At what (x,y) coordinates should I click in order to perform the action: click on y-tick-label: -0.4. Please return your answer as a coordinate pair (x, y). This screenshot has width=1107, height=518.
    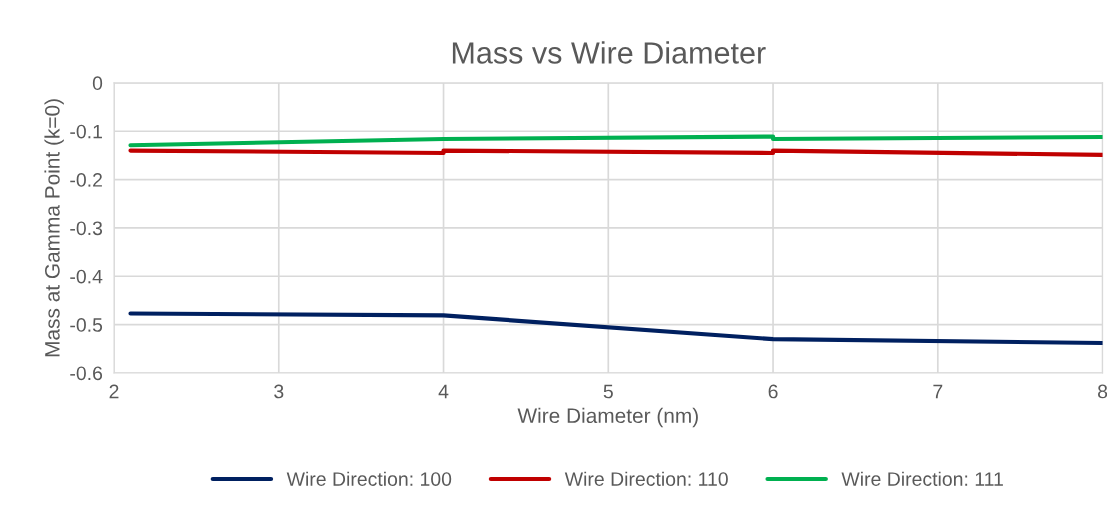
    Looking at the image, I should click on (86, 276).